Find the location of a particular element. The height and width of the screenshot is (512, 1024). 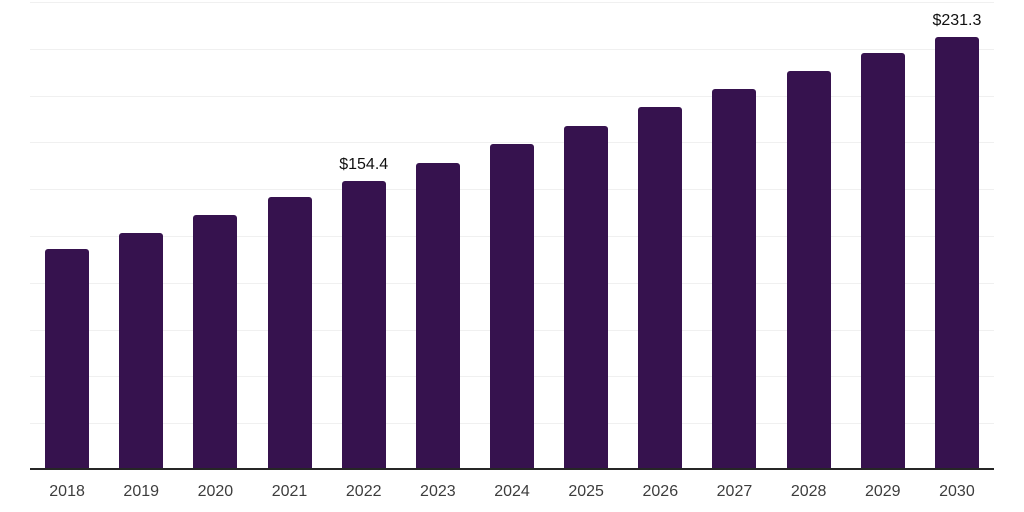

bar-2024 is located at coordinates (512, 307).